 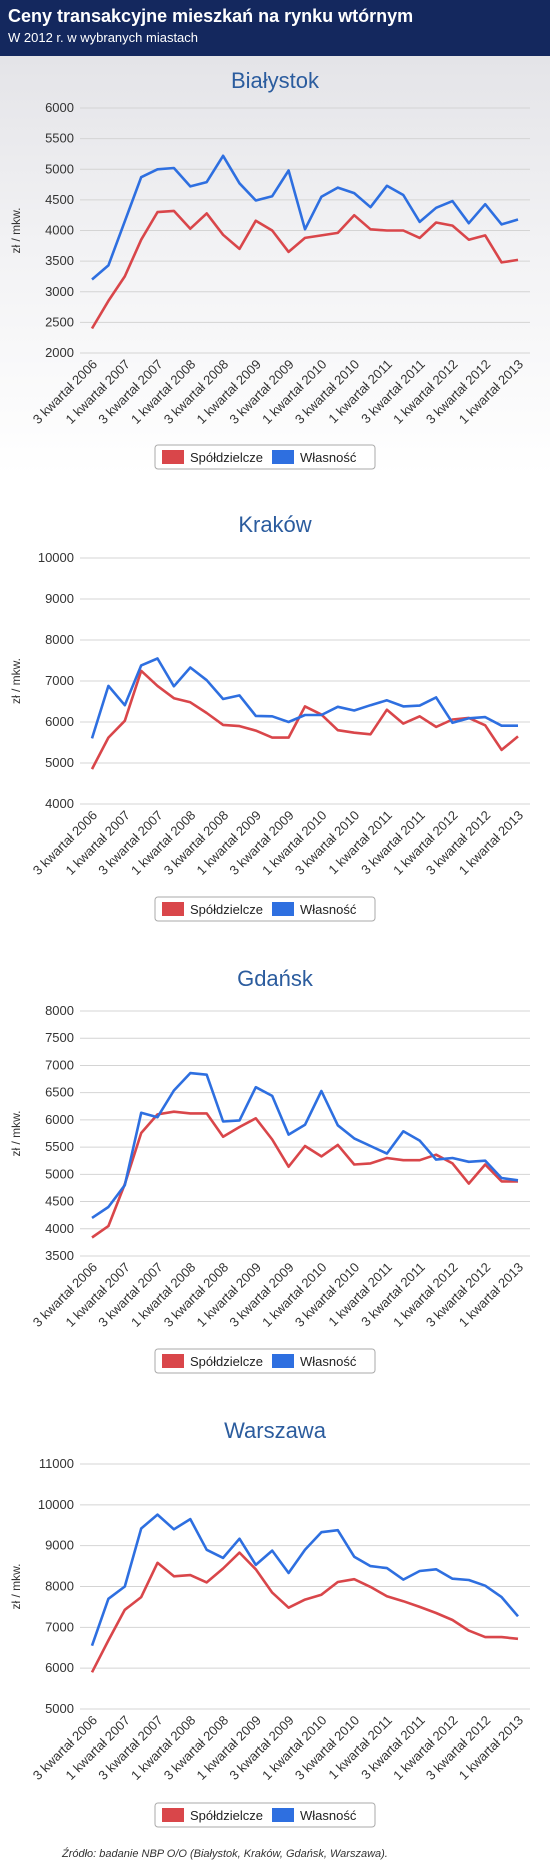 What do you see at coordinates (59, 291) in the screenshot?
I see `y-tick-label: 3000` at bounding box center [59, 291].